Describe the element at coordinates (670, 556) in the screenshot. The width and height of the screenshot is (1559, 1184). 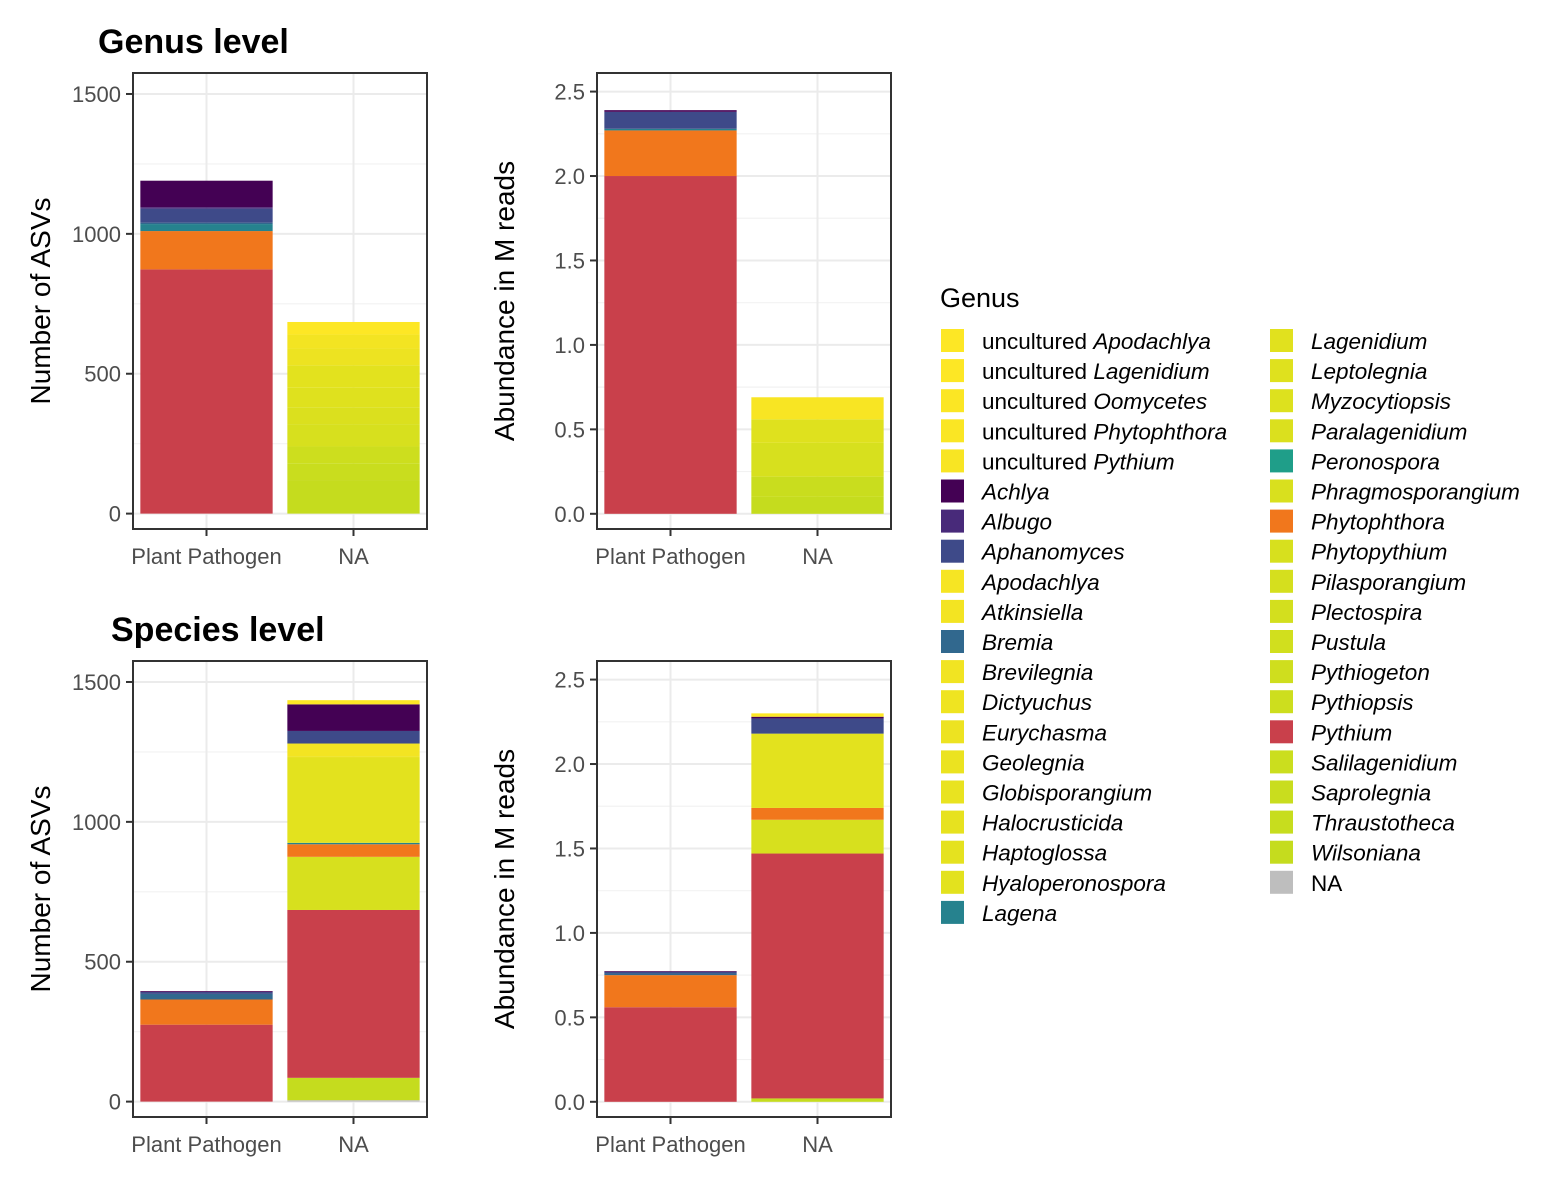
I see `x-tick-label: Plant Pathogen` at that location.